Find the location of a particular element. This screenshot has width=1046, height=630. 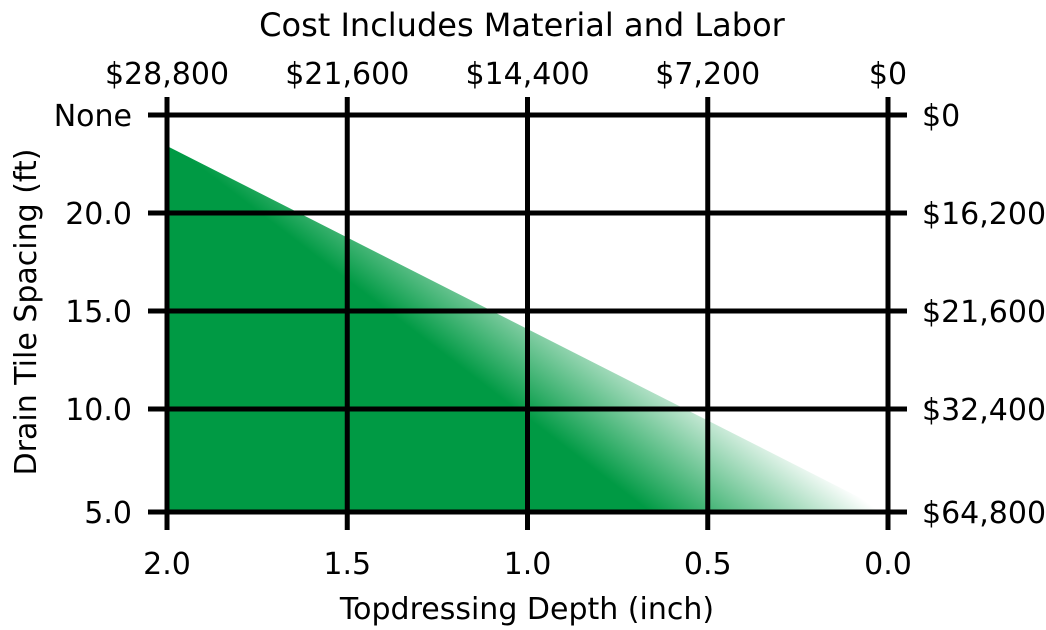

chart-title: Cost Includes Material and Labor is located at coordinates (522, 25).